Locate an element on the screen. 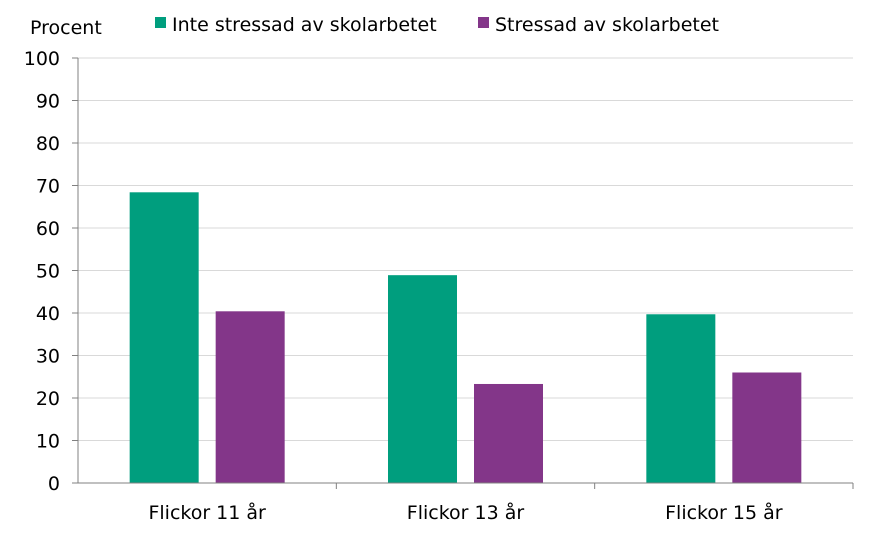 This screenshot has height=548, width=881. y-tick-label: 80 is located at coordinates (48, 144).